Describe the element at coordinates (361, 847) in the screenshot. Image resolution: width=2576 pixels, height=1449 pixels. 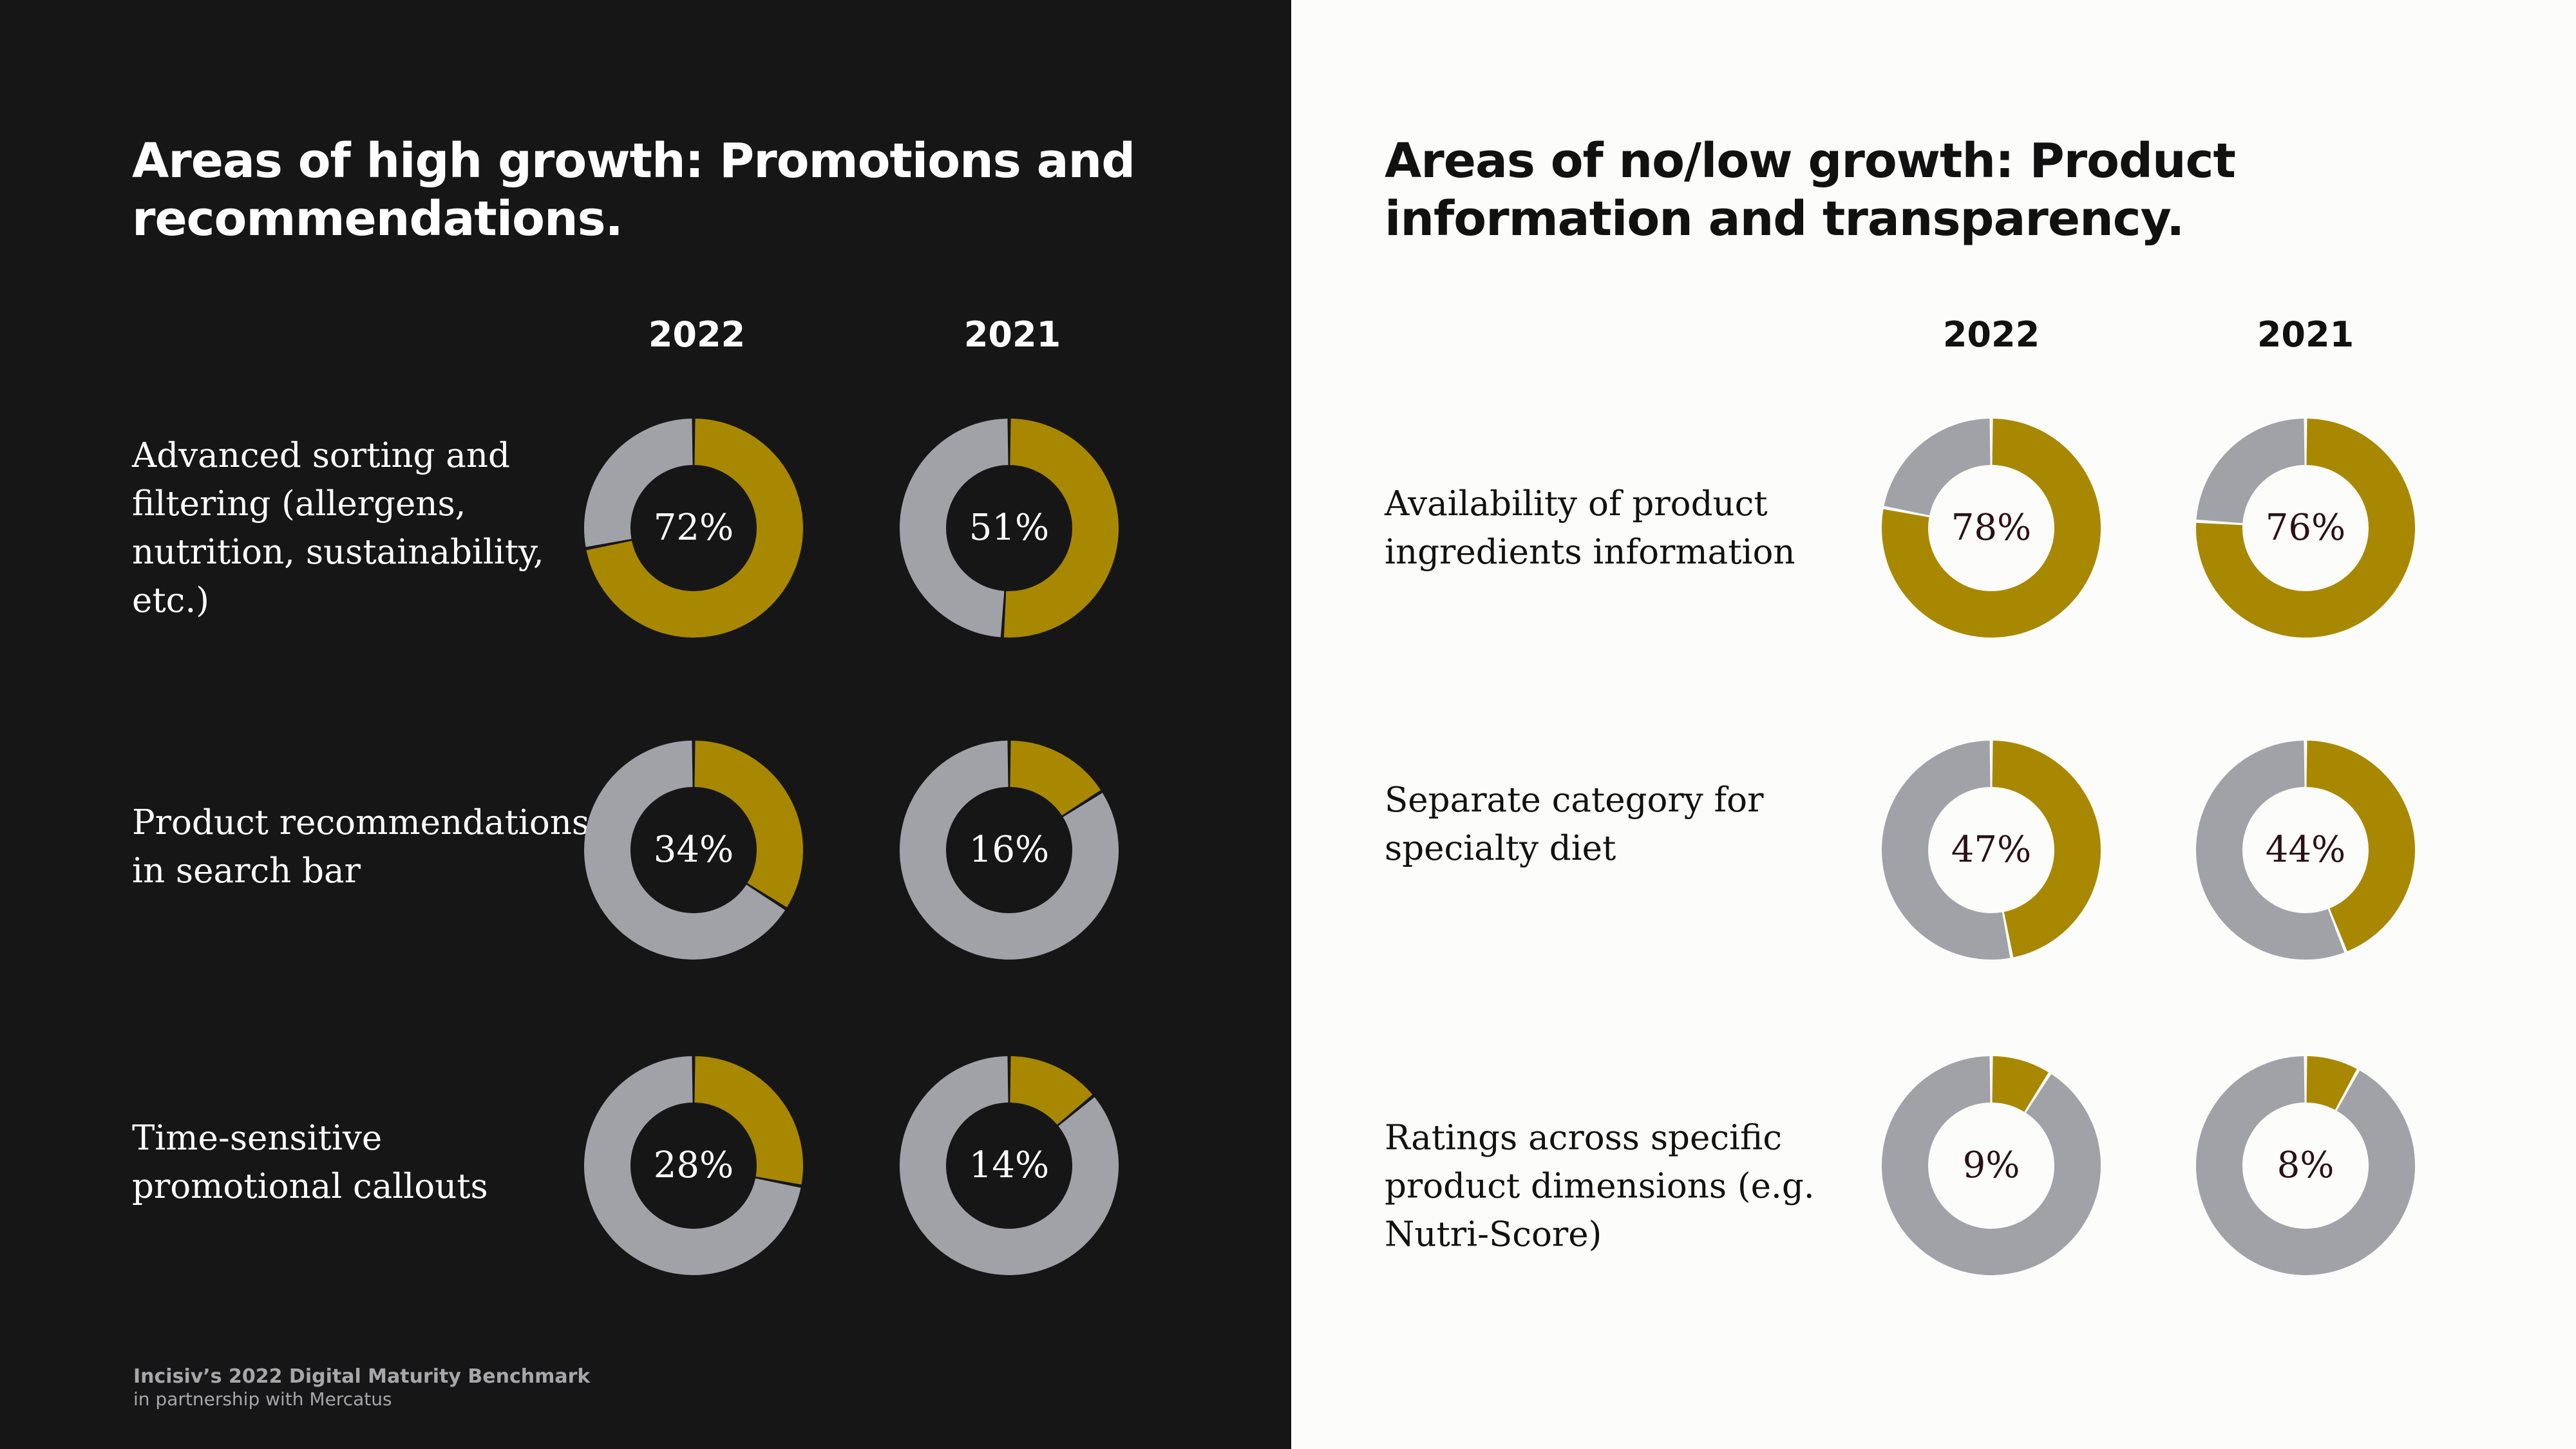
I see `row-label: Product recommendations in search bar` at that location.